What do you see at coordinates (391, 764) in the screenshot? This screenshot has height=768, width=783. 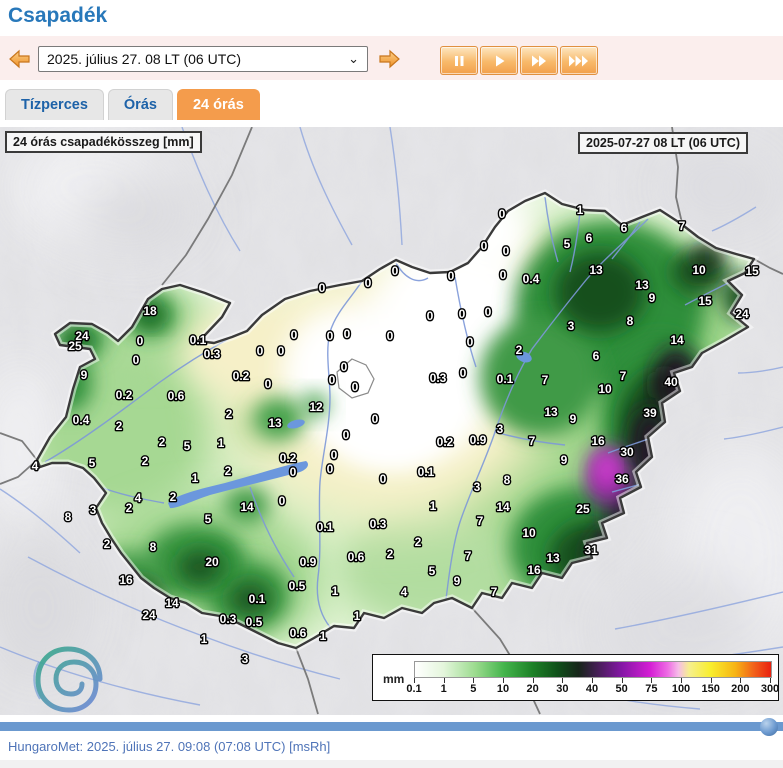 I see `bottom-strip` at bounding box center [391, 764].